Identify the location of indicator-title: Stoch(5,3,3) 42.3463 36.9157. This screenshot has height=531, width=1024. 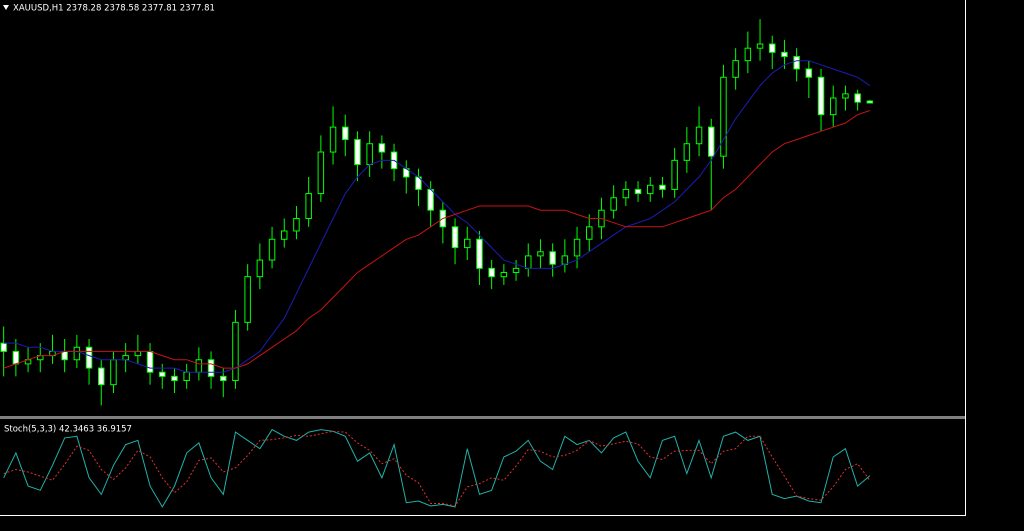
(68, 430).